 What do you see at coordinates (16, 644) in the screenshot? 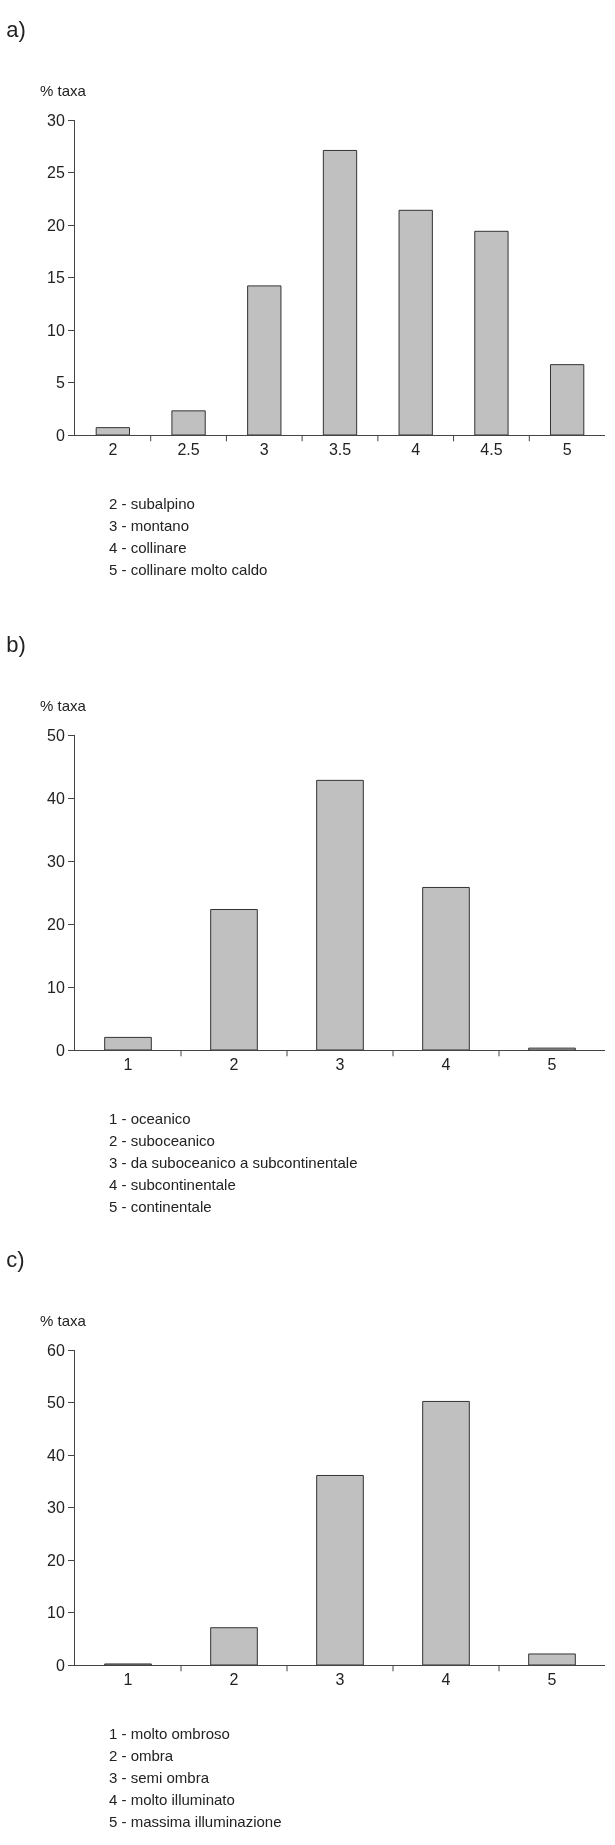
I see `chart-title: b)` at bounding box center [16, 644].